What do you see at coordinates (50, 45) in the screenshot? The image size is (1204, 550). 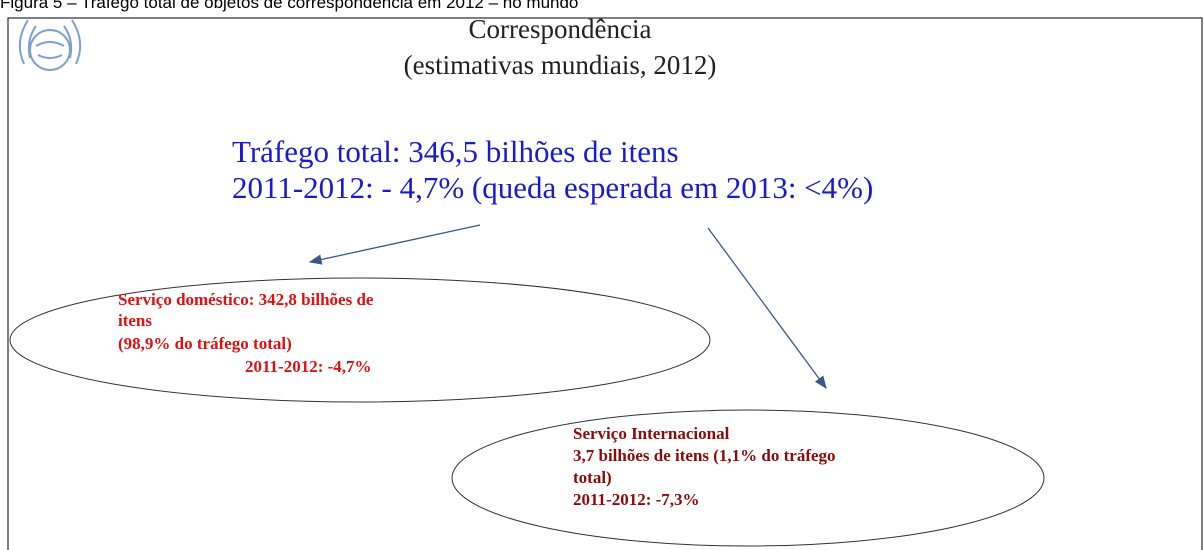 I see `logo` at bounding box center [50, 45].